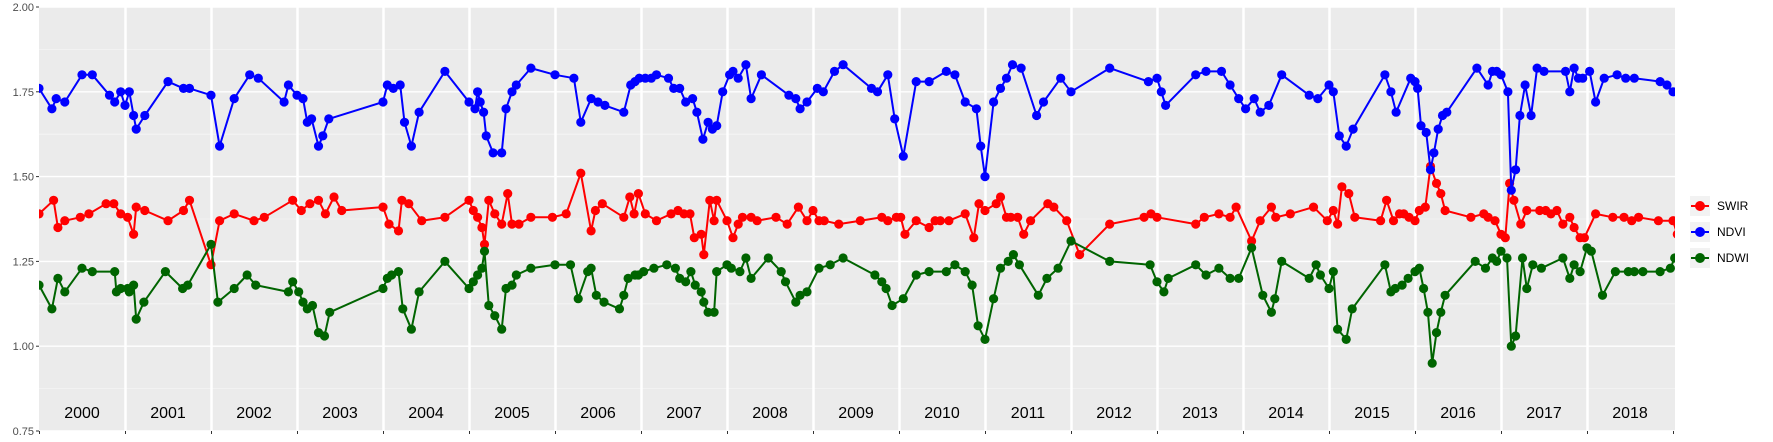 This screenshot has width=1773, height=442. What do you see at coordinates (1719, 258) in the screenshot?
I see `legend-item-ndwi: NDWI` at bounding box center [1719, 258].